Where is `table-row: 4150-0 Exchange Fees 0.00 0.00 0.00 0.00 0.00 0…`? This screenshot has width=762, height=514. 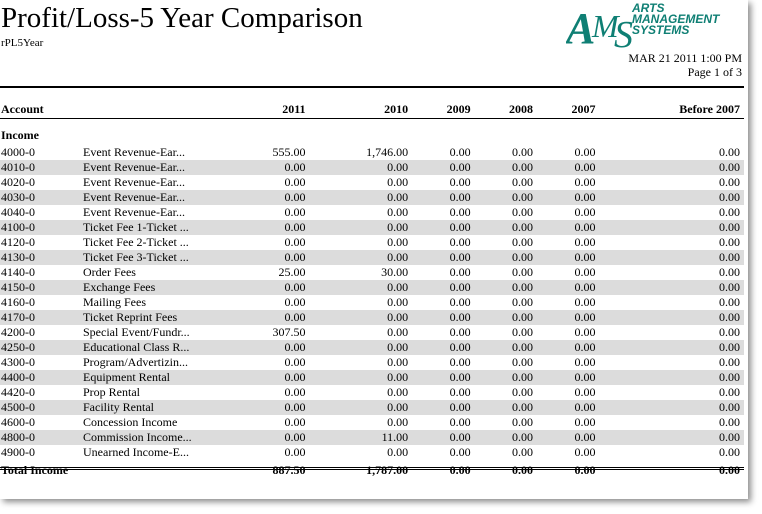 table-row: 4150-0 Exchange Fees 0.00 0.00 0.00 0.00 0.00 0… is located at coordinates (372, 287).